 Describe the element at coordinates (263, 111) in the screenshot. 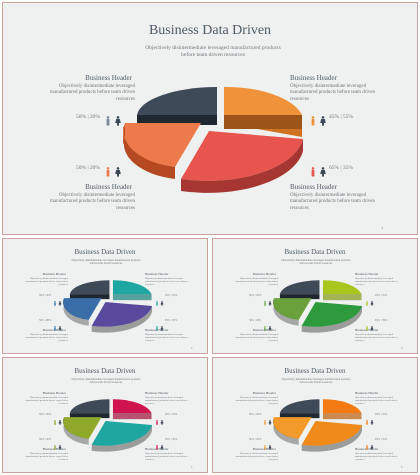

I see `pie-slice-orange` at that location.